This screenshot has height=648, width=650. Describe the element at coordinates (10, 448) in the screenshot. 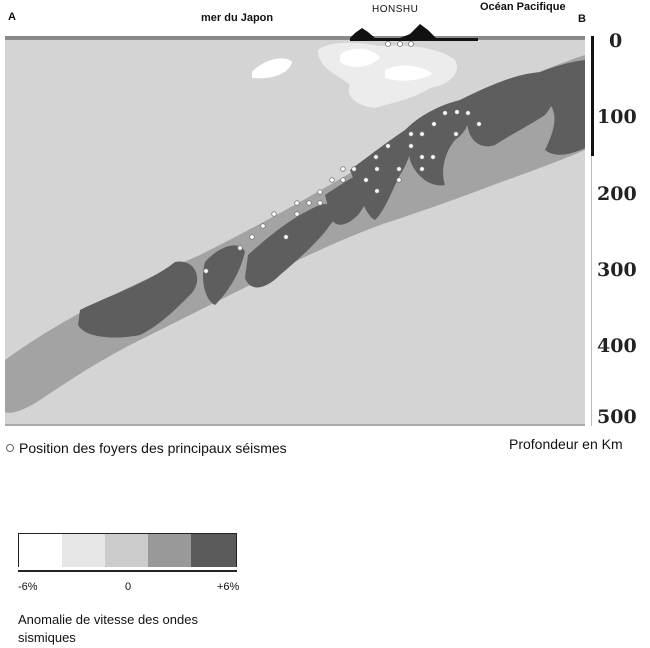

I see `focus-marker-icon` at that location.